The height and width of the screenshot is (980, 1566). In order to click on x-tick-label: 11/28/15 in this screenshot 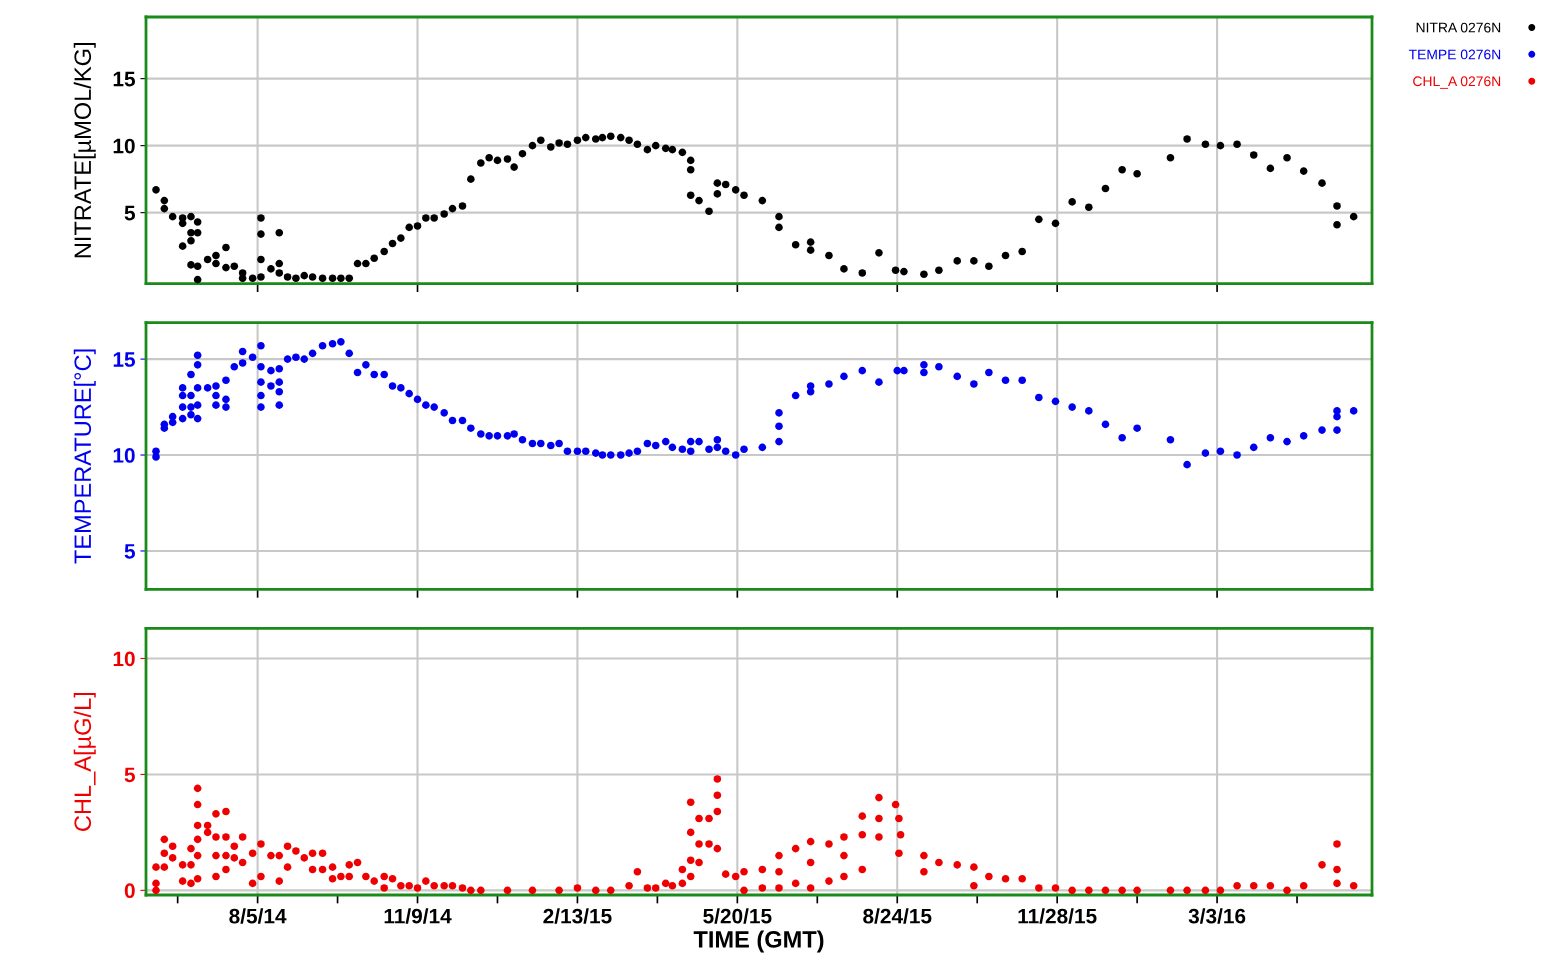, I will do `click(1057, 916)`.